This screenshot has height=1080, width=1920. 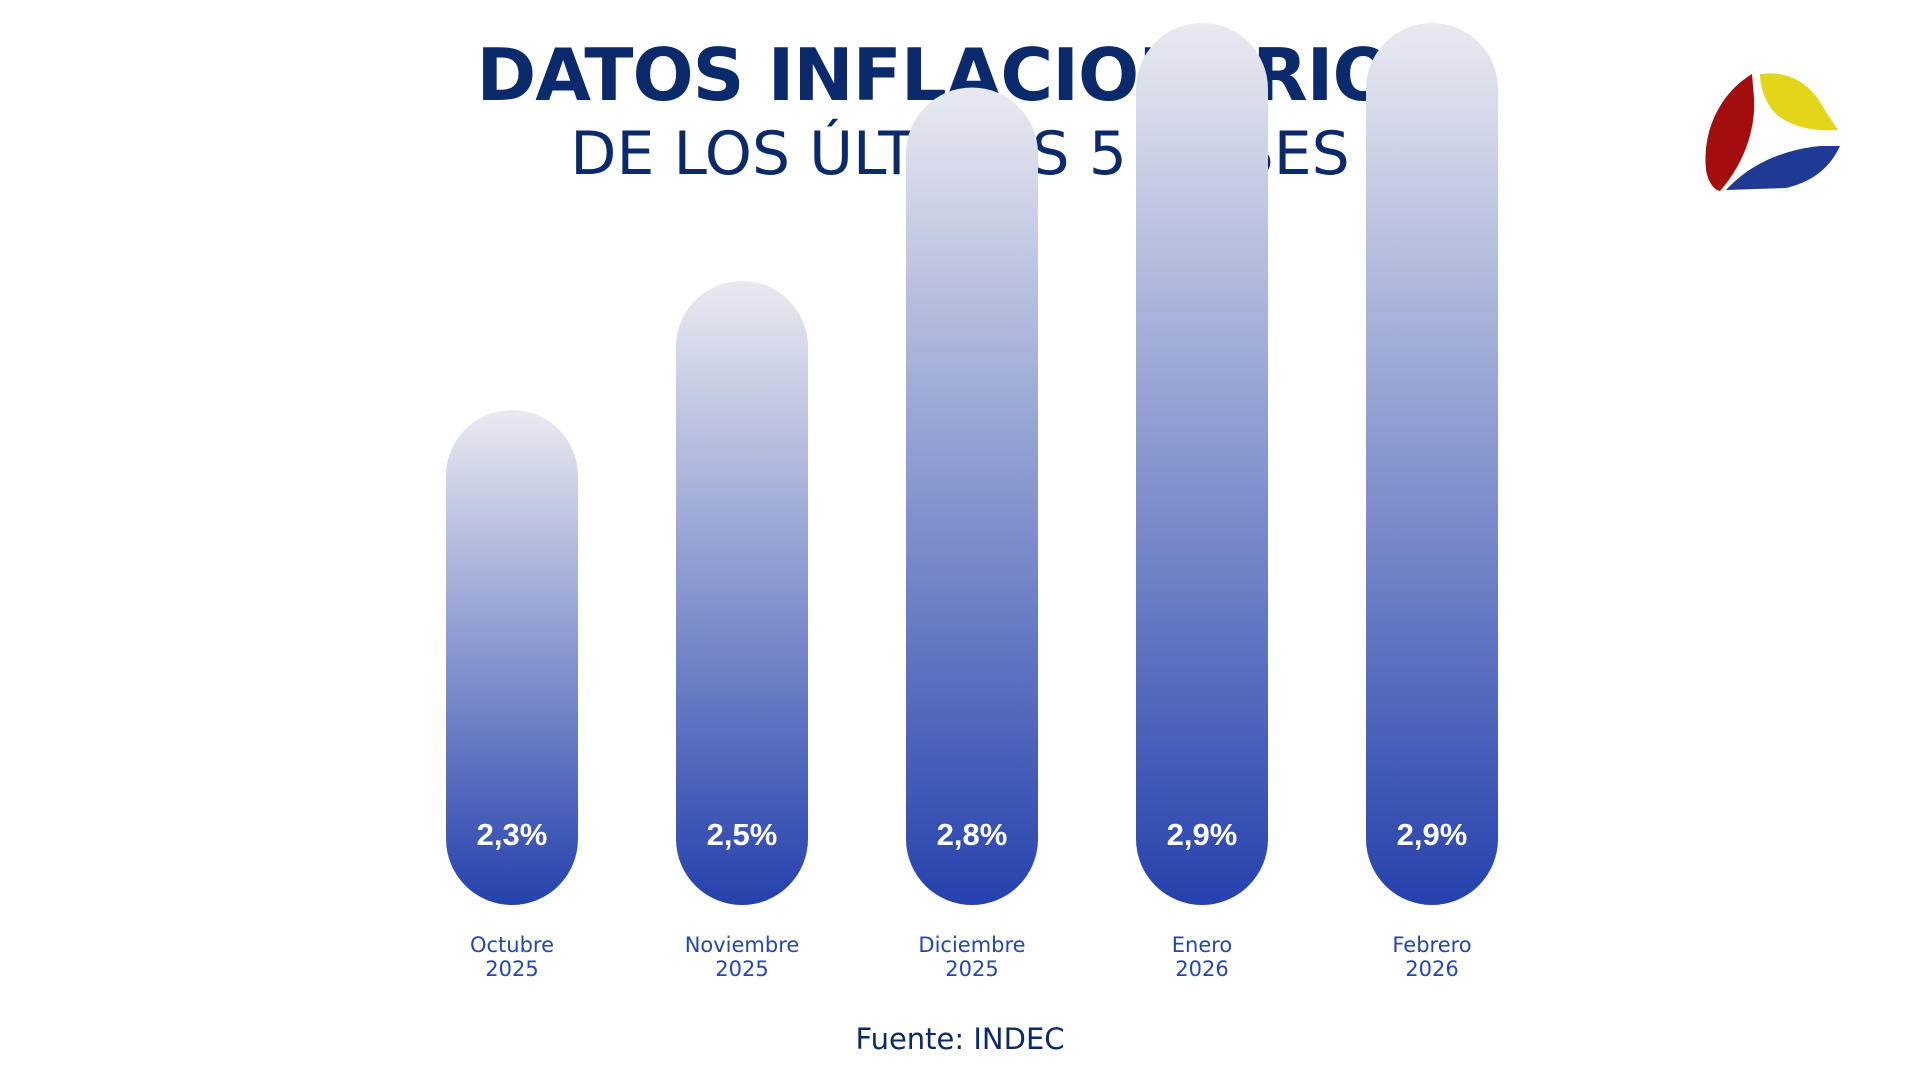 I want to click on category-label-2-line-0: Diciembre, so click(x=971, y=945).